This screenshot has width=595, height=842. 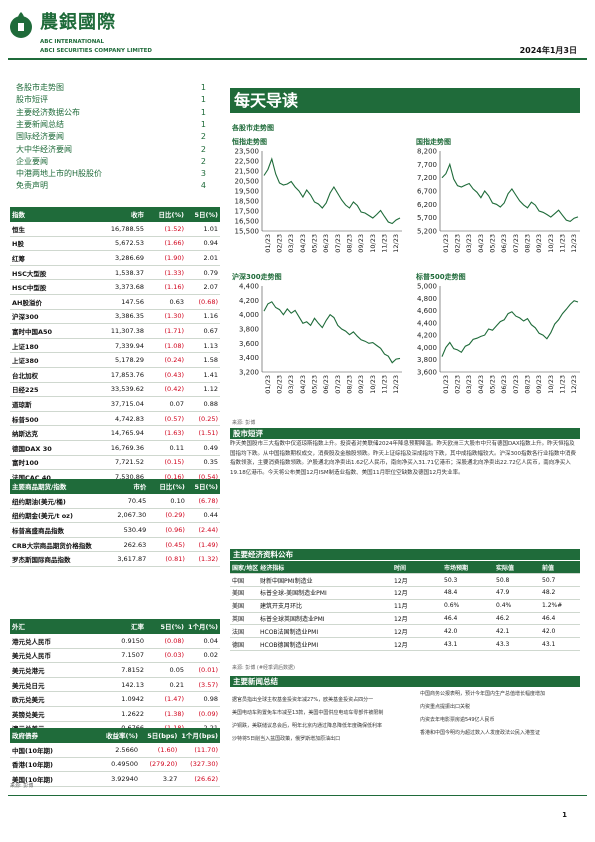 What do you see at coordinates (249, 358) in the screenshot?
I see `y-tick-label: 3,400` at bounding box center [249, 358].